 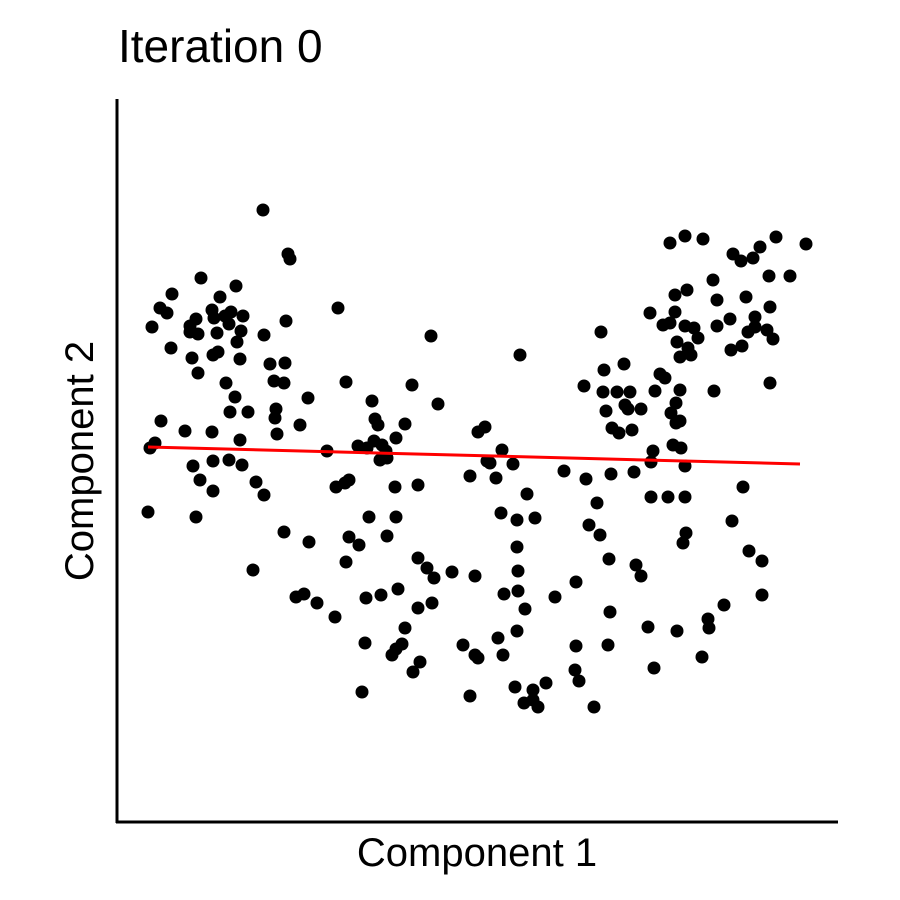 I want to click on y-axis-label: Component 2, so click(x=80, y=461).